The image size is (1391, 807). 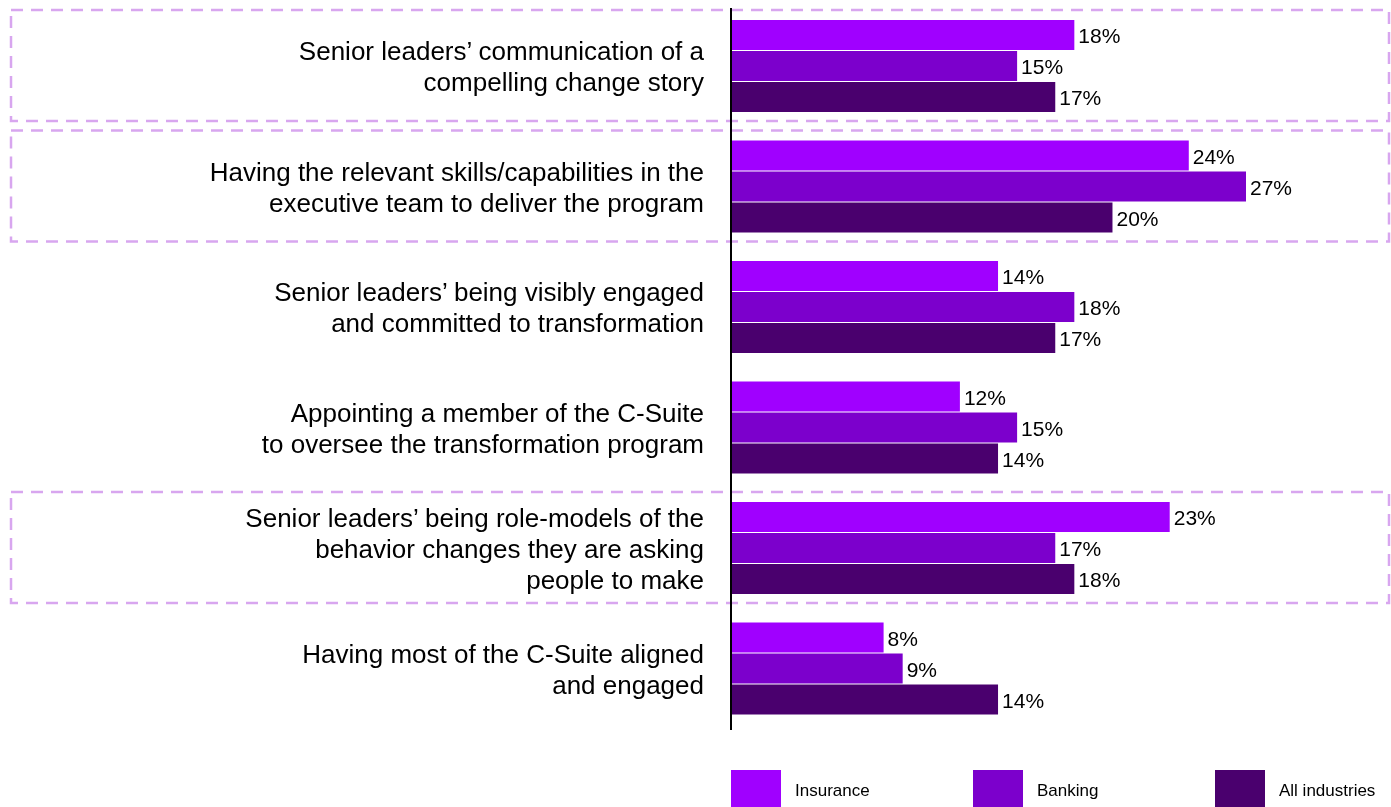 I want to click on y-tick-label: Senior leaders’ communication of a compelling change story, so click(x=501, y=66).